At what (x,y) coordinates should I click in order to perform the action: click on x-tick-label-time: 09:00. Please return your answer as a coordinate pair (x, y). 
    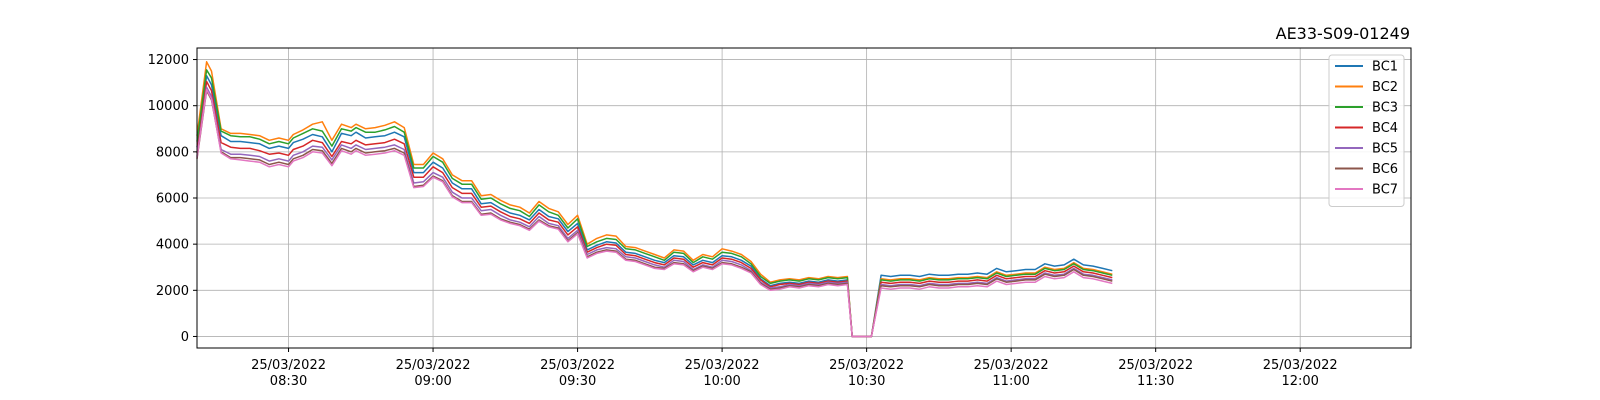
    Looking at the image, I should click on (432, 381).